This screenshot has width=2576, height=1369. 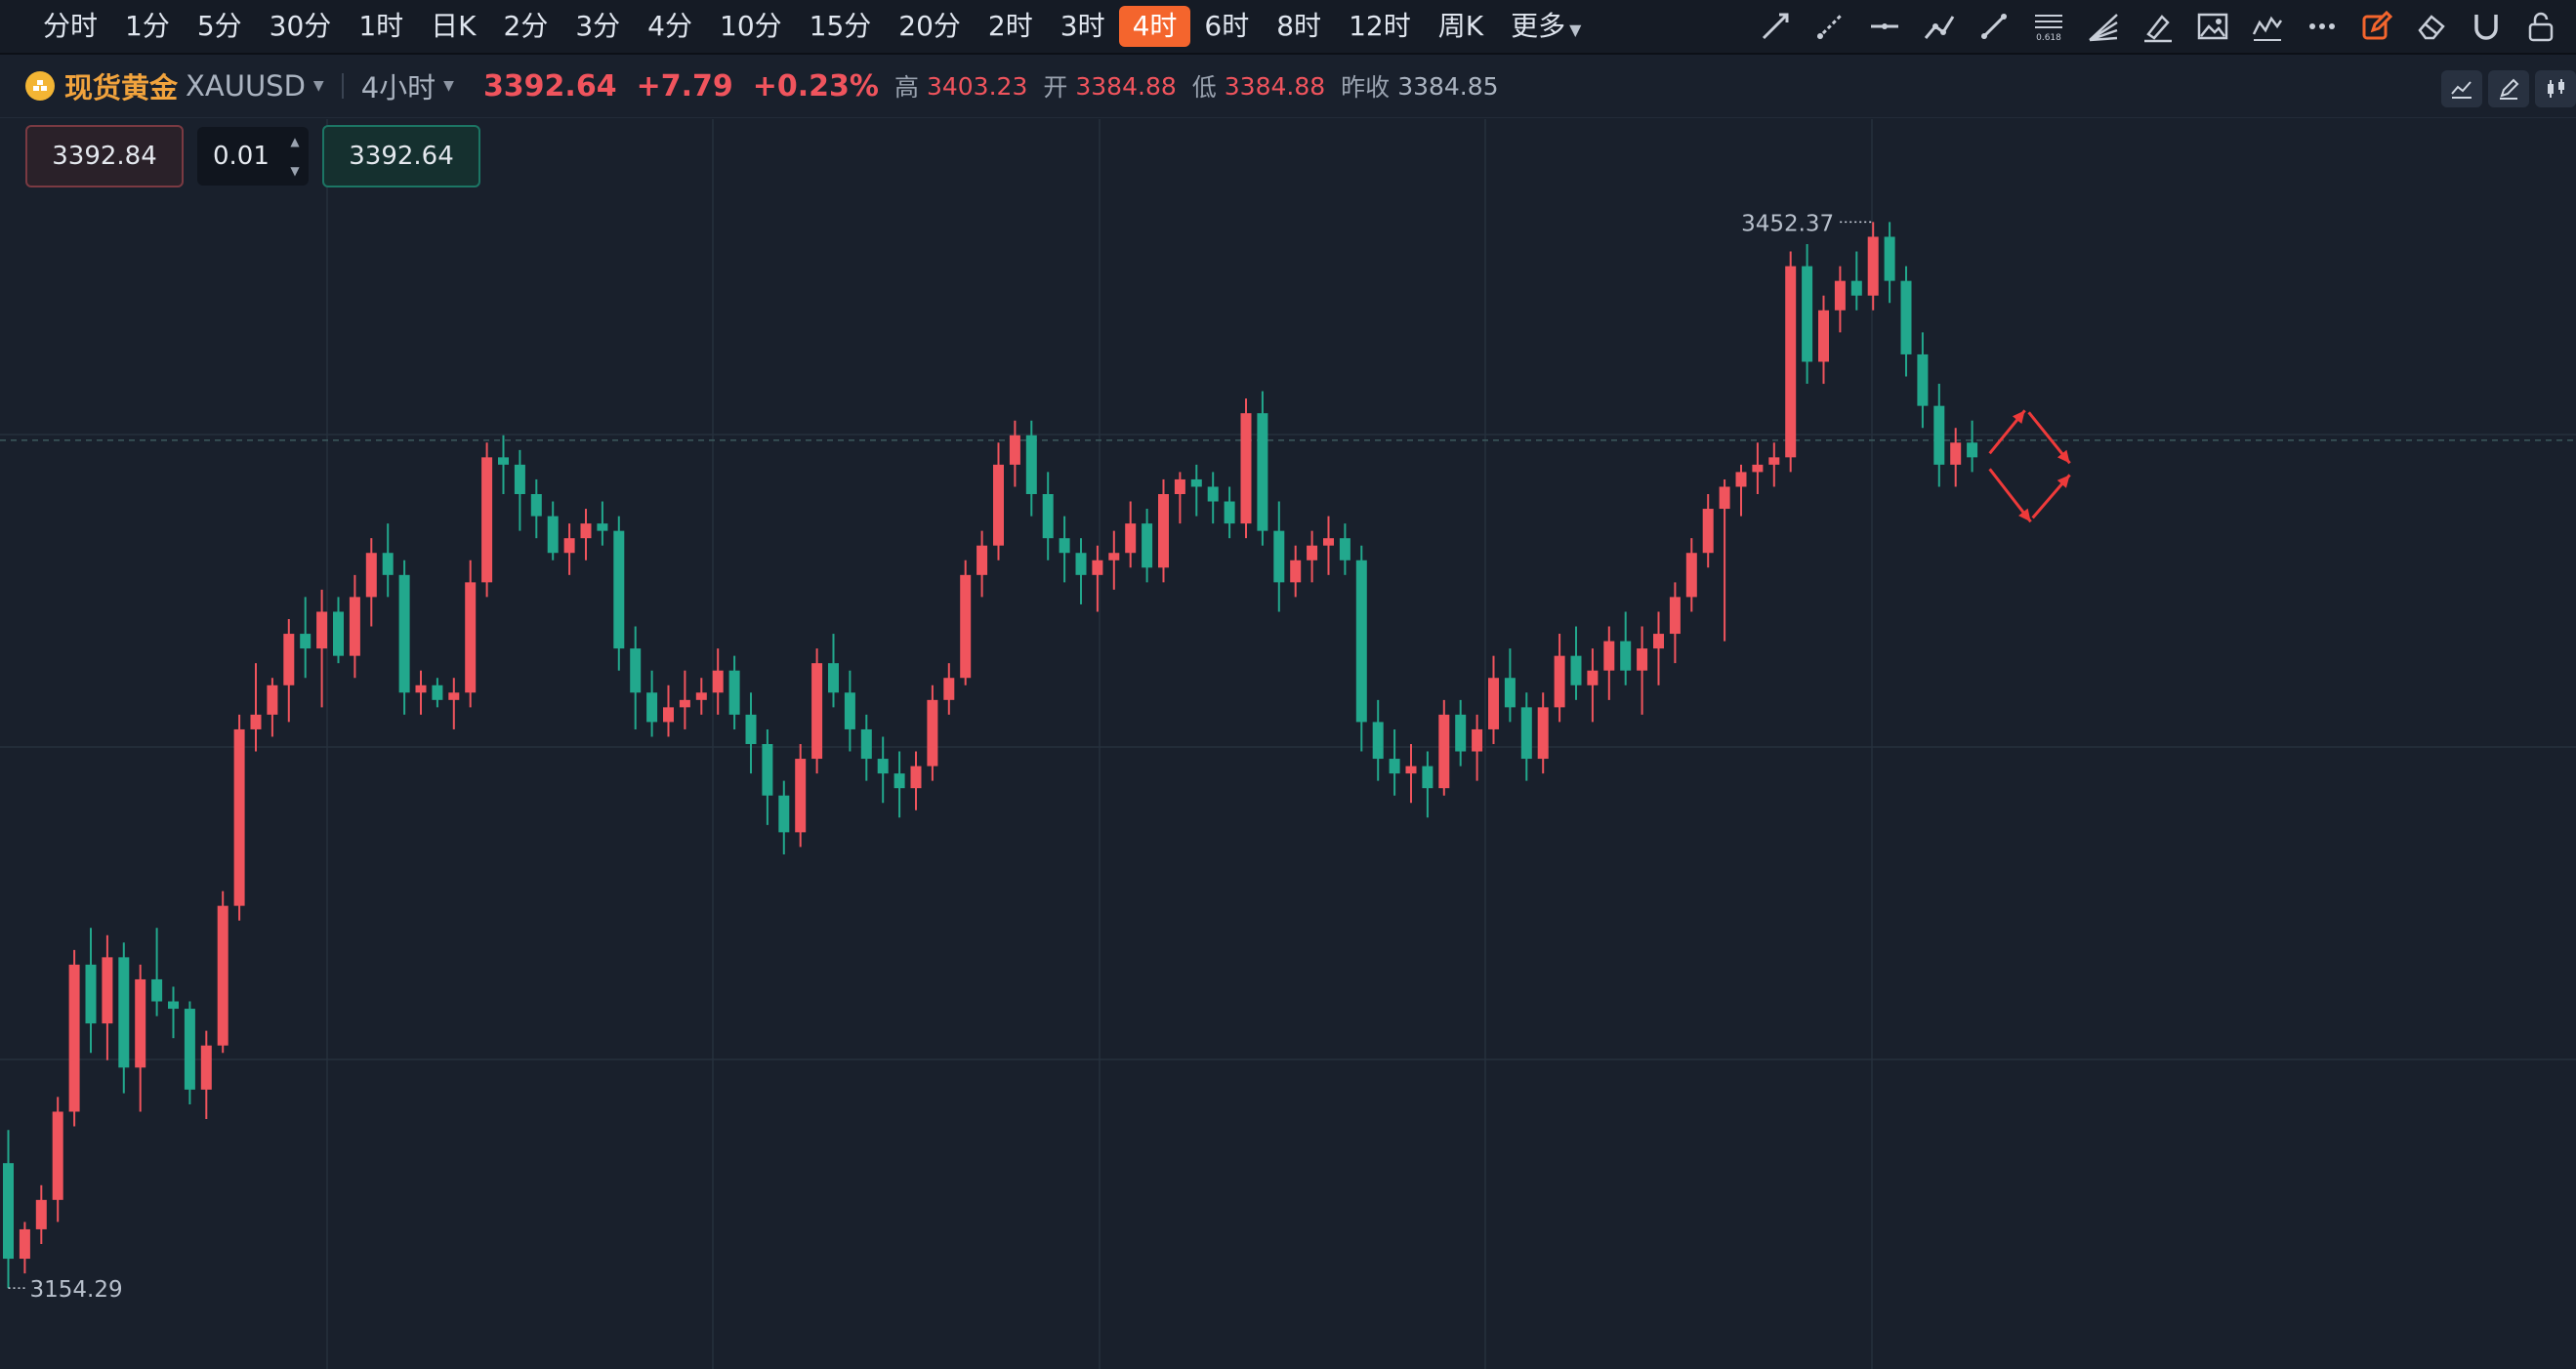 I want to click on period-tab: 10分, so click(x=751, y=26).